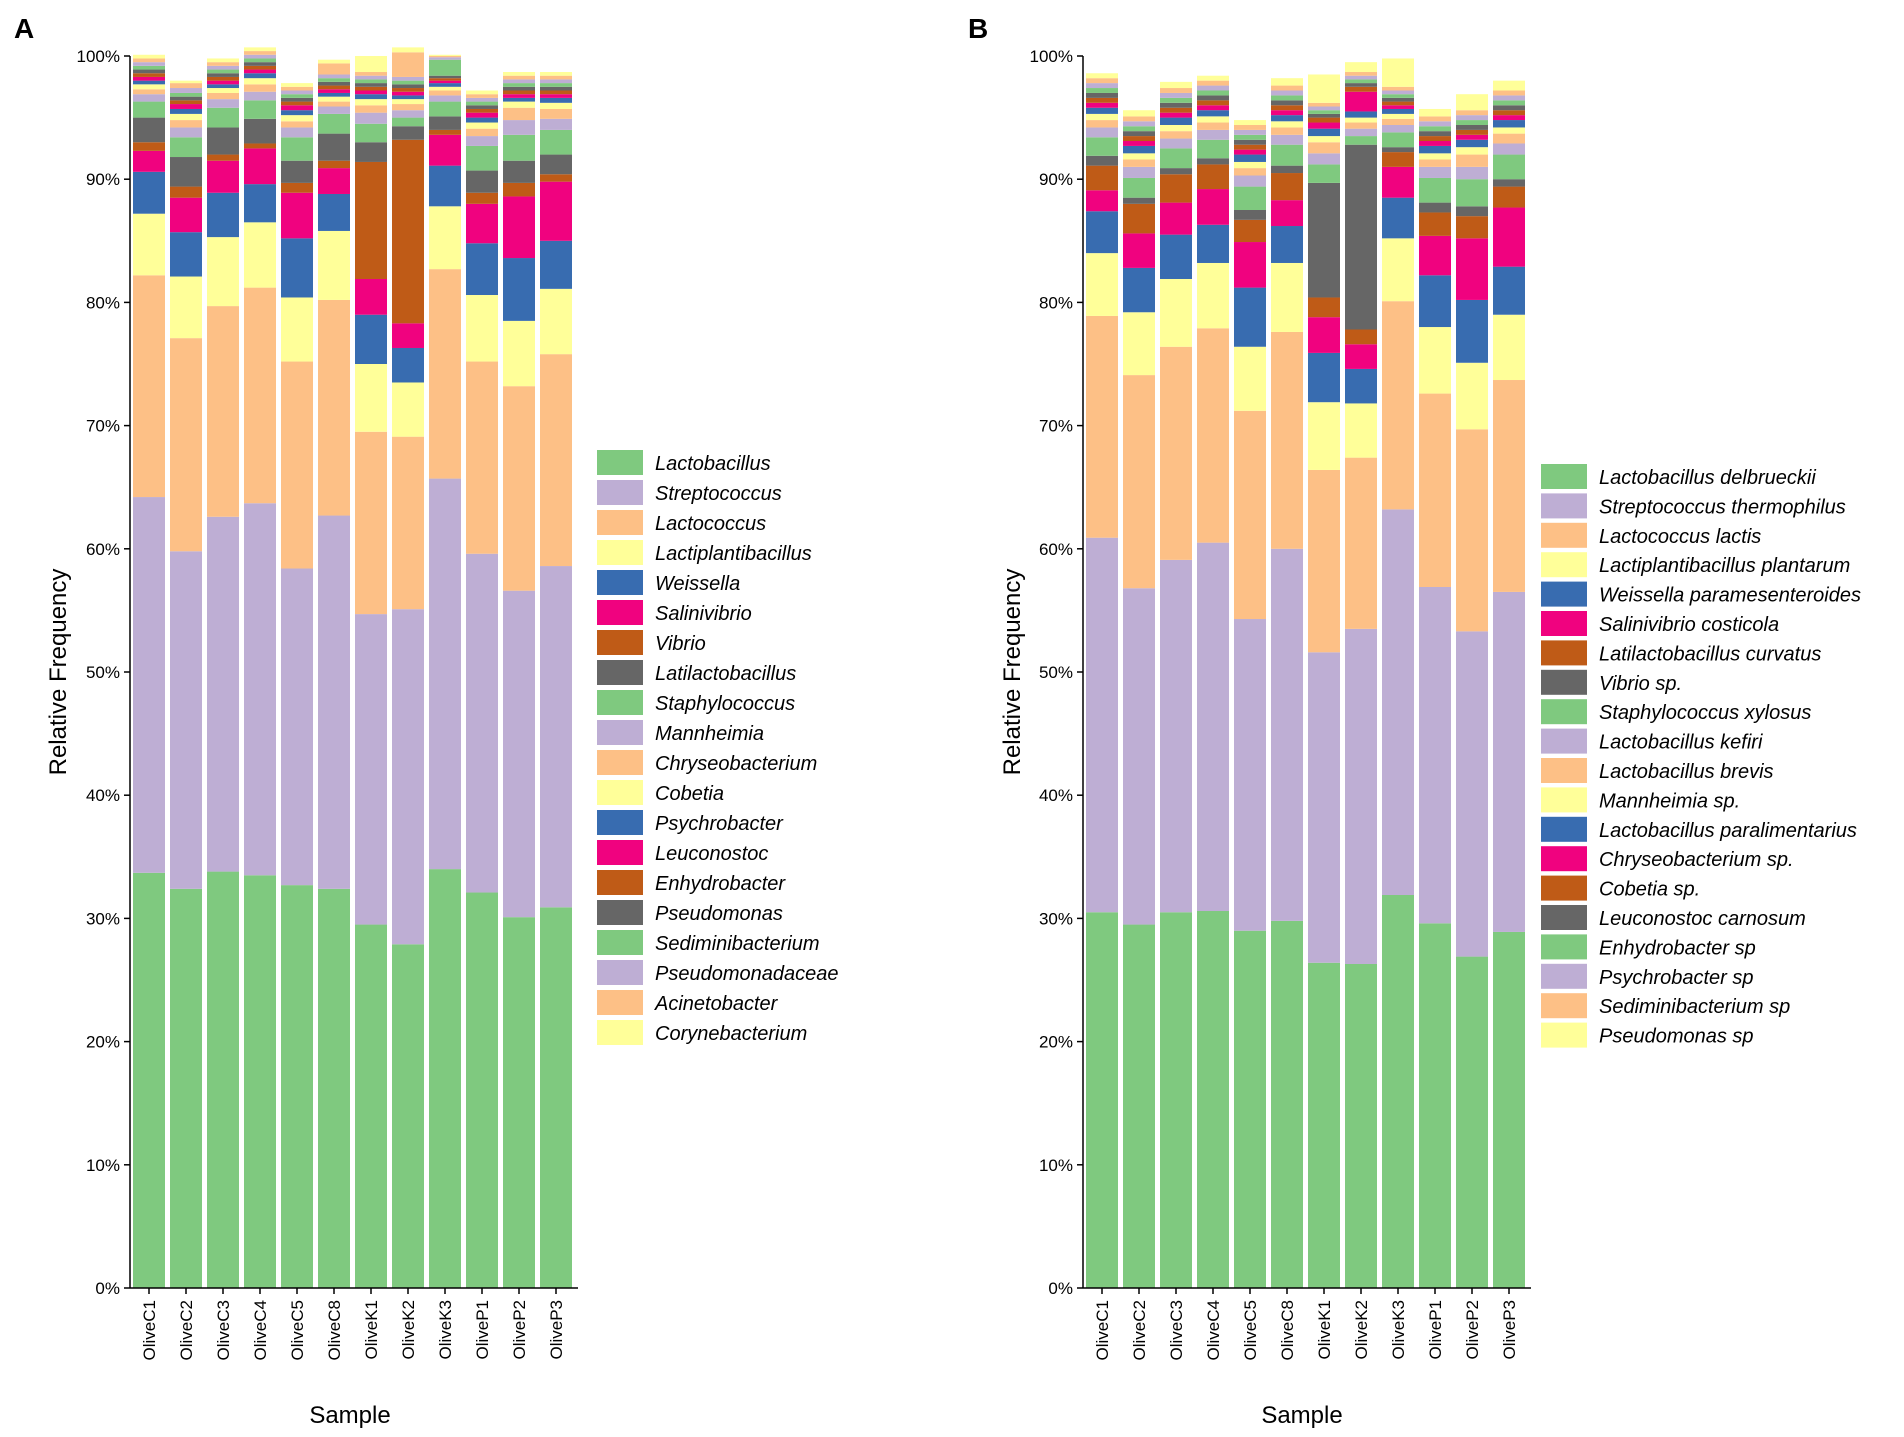  What do you see at coordinates (1472, 396) in the screenshot?
I see `panel-b-bar-OliveP2-lactiplantibacillus-plantarum` at bounding box center [1472, 396].